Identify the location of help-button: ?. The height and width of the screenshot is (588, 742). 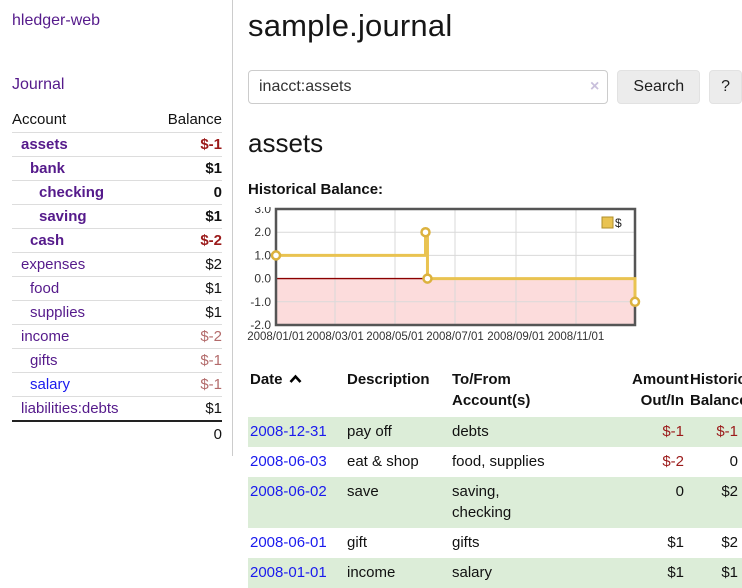
(725, 87).